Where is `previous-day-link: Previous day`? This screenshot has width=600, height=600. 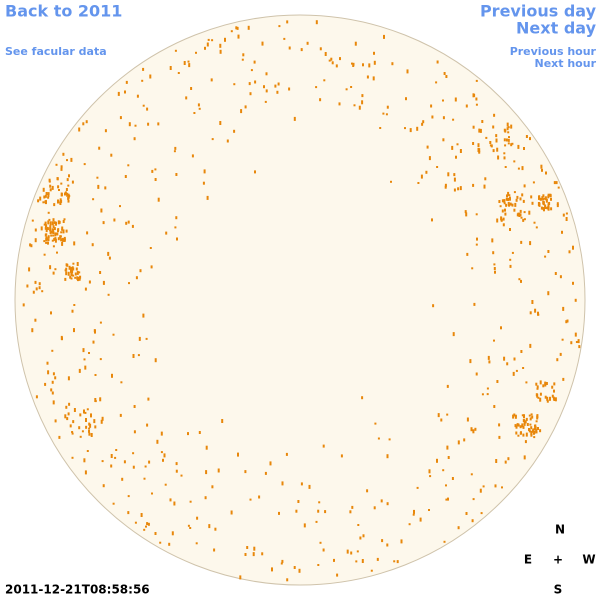 previous-day-link: Previous day is located at coordinates (538, 11).